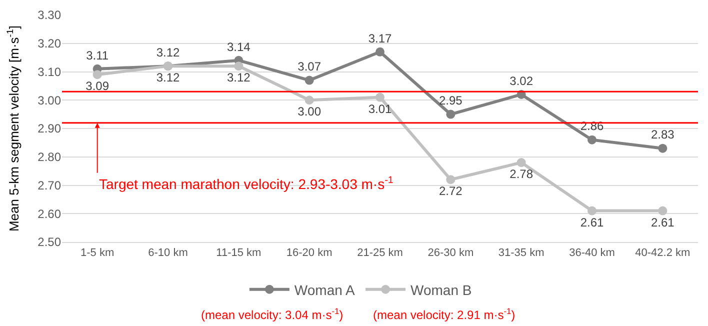 This screenshot has height=326, width=708. What do you see at coordinates (310, 67) in the screenshot?
I see `data-label: 3.07` at bounding box center [310, 67].